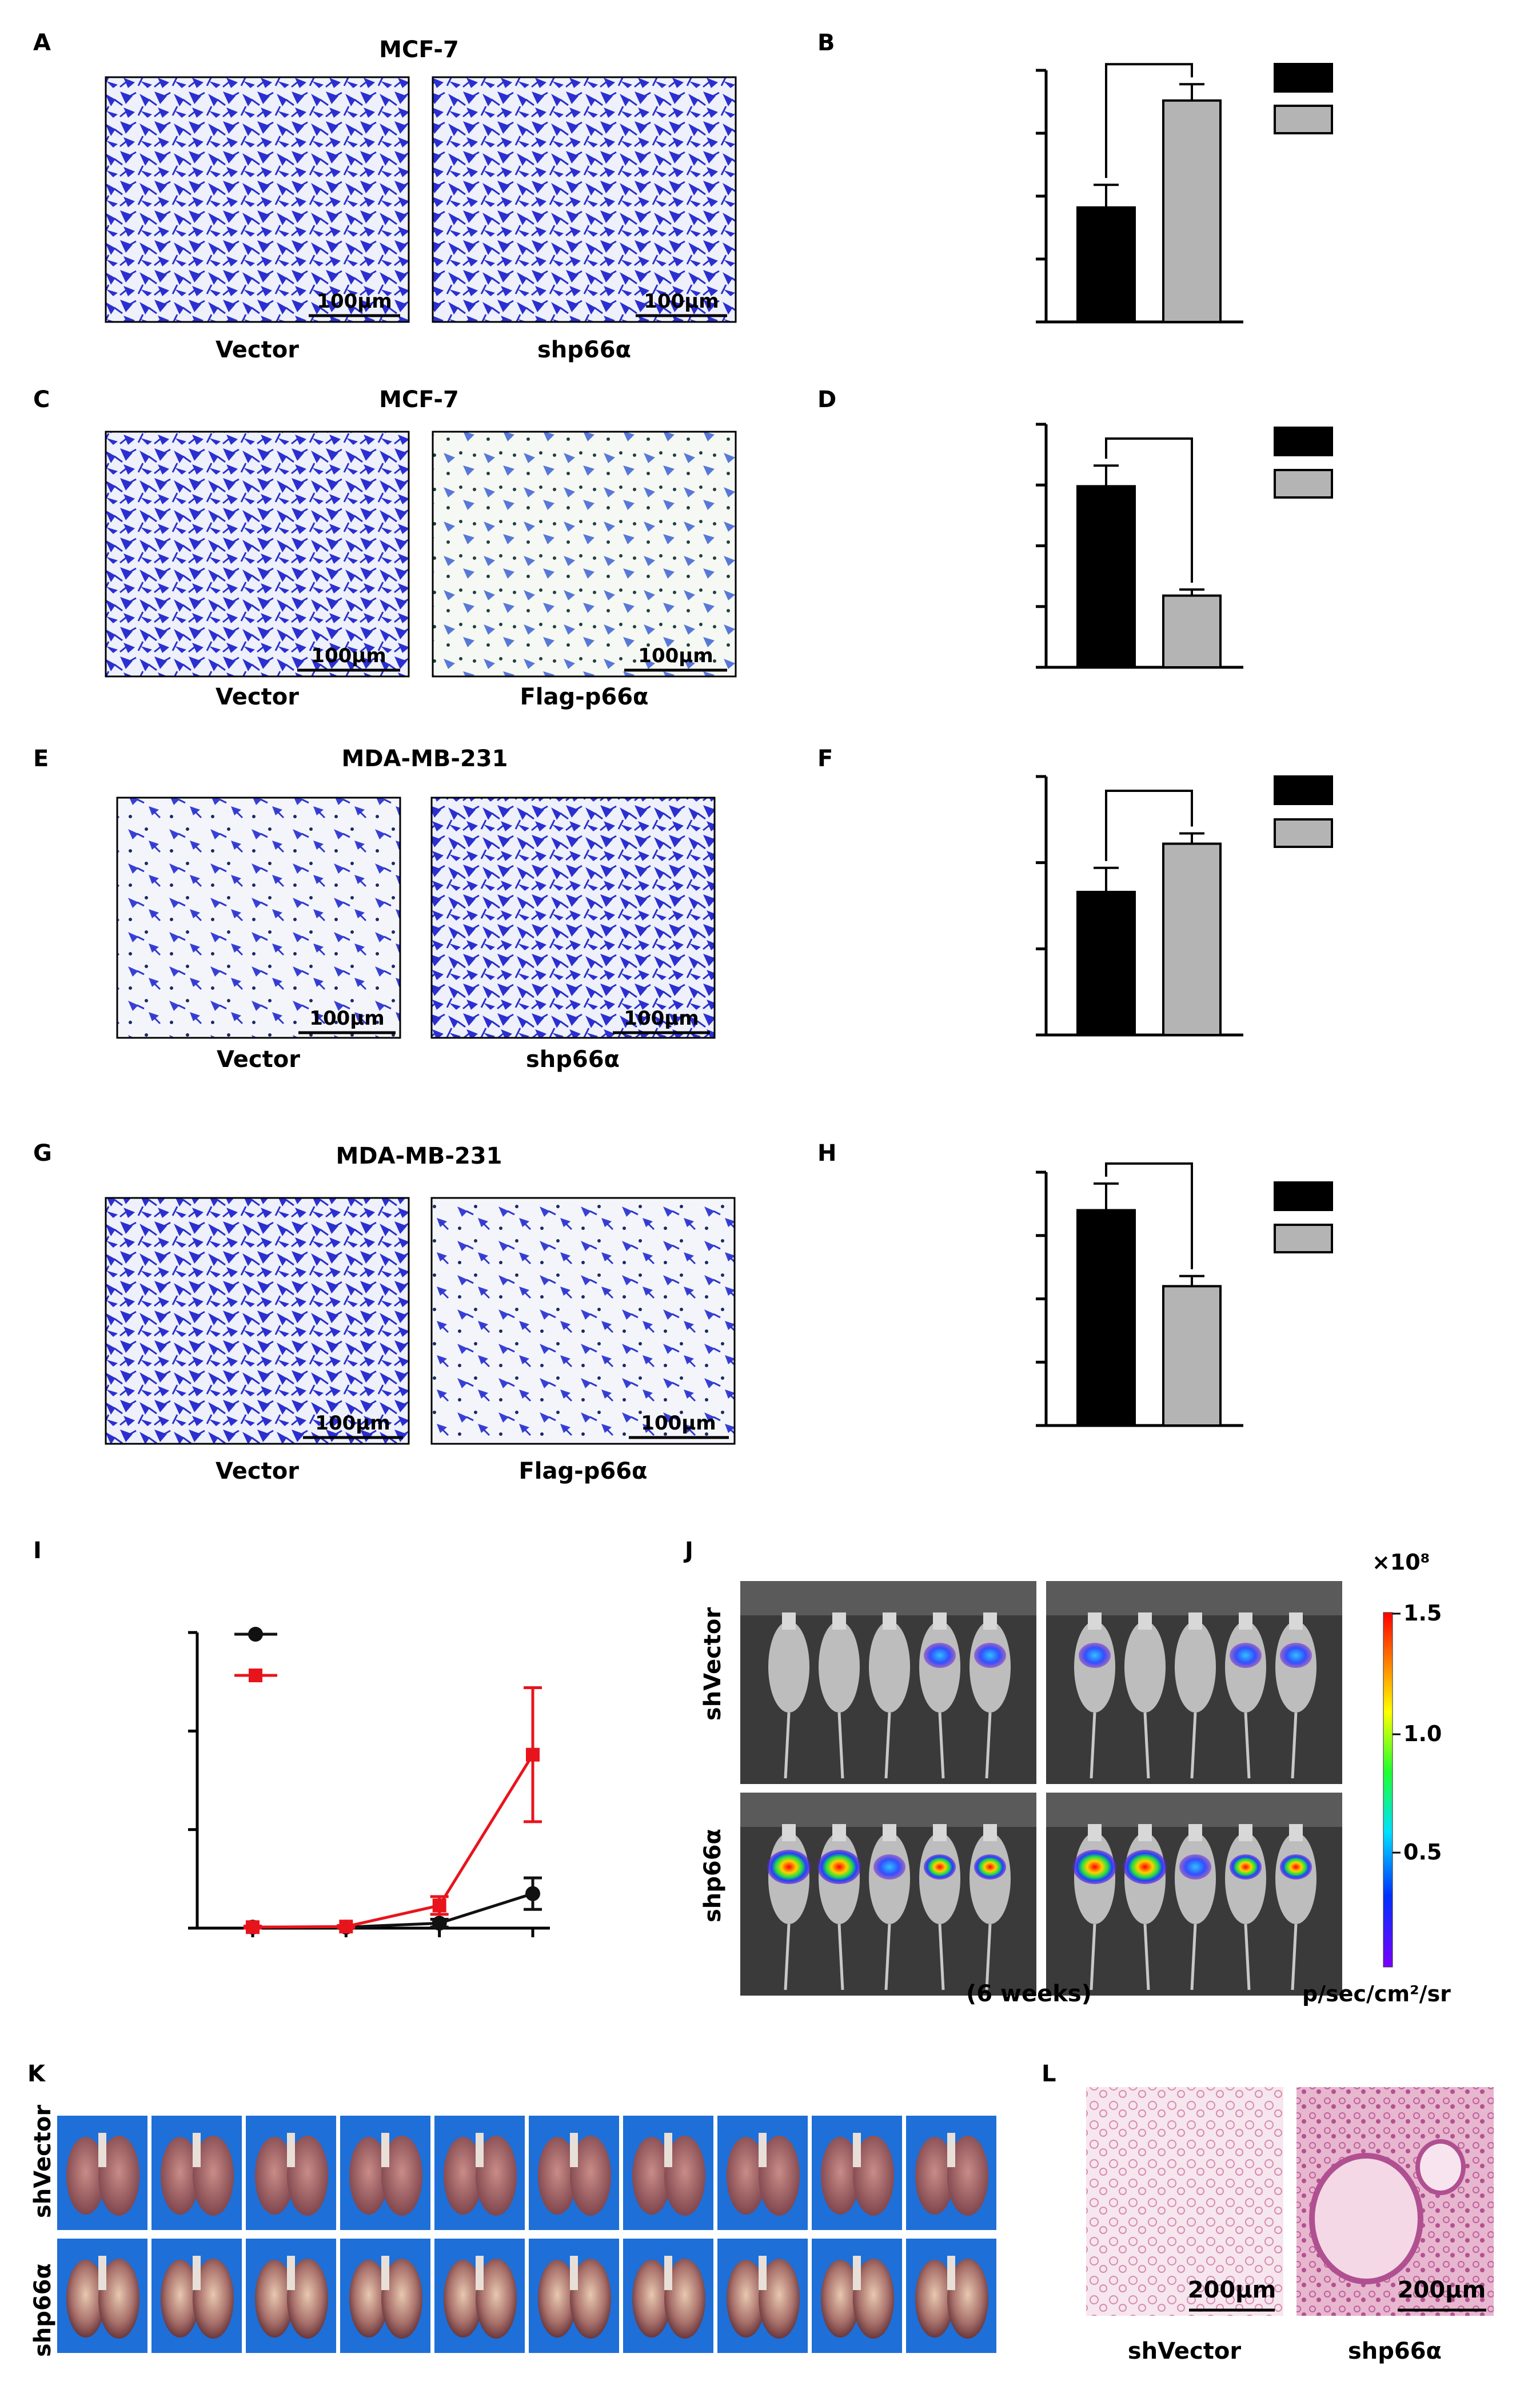 The height and width of the screenshot is (2389, 1540). I want to click on image-label-flag-p66a: Flag-p66α, so click(584, 697).